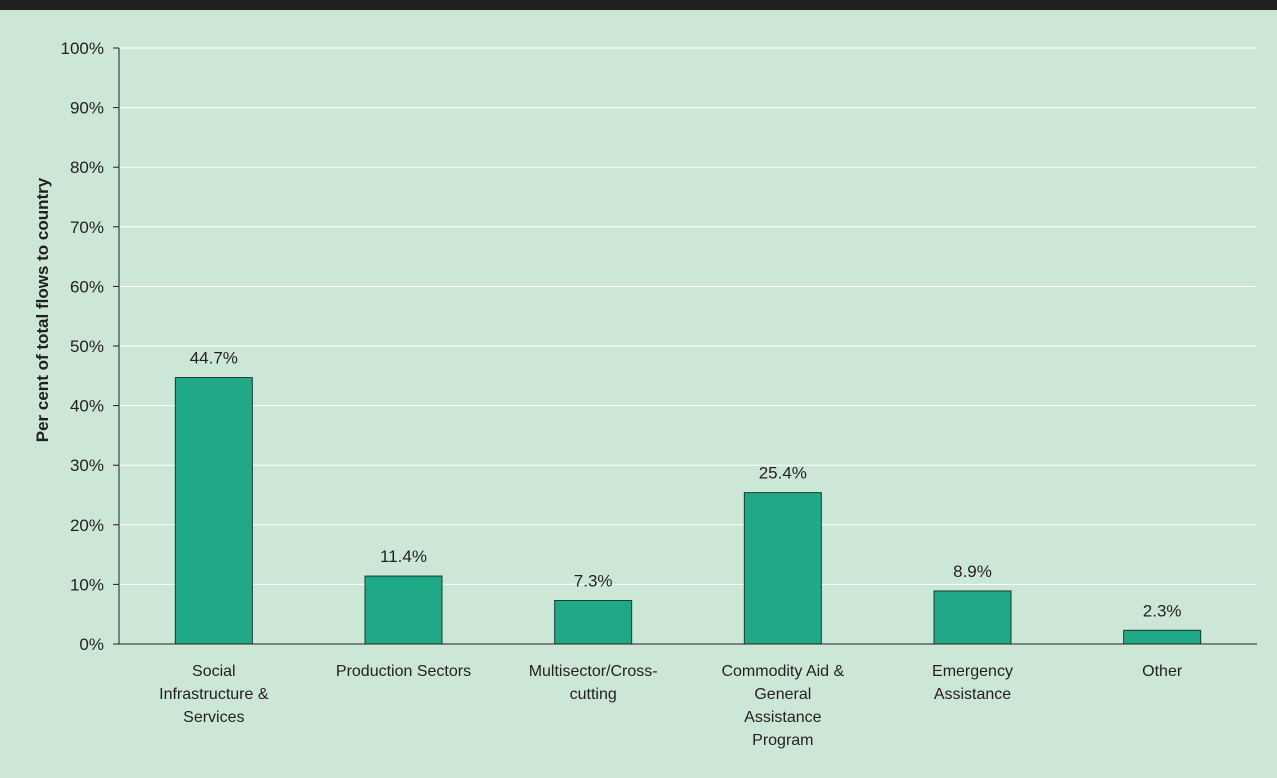 This screenshot has width=1277, height=778. I want to click on y-tick-label: 60%, so click(87, 286).